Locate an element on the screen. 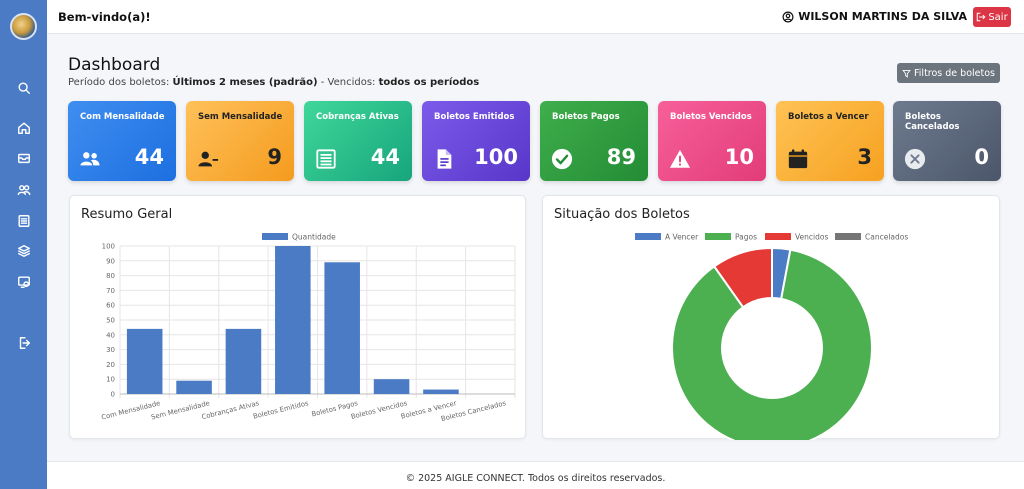  y-tick-label: 10 is located at coordinates (110, 380).